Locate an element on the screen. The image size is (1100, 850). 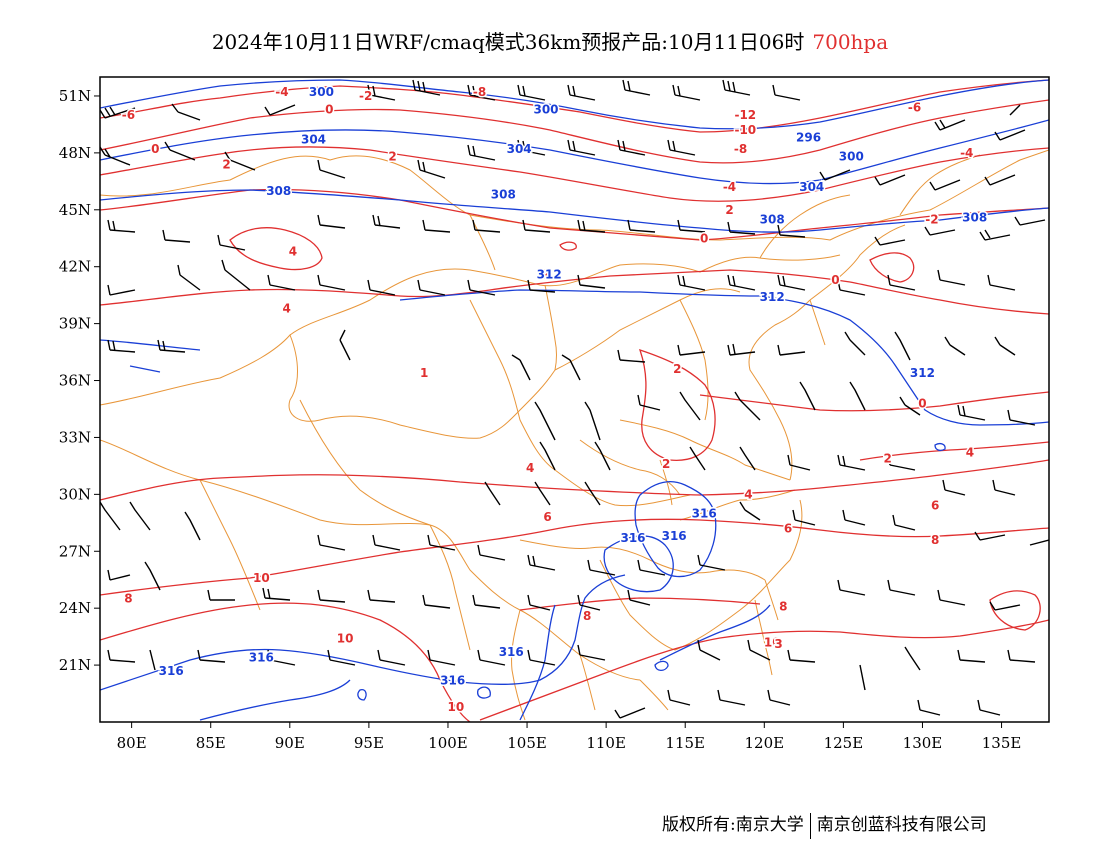
latitude-axis: 51N 48N 45N 42N 39N 36N 33N 30N 27N 24N 21N is located at coordinates (79, 380).